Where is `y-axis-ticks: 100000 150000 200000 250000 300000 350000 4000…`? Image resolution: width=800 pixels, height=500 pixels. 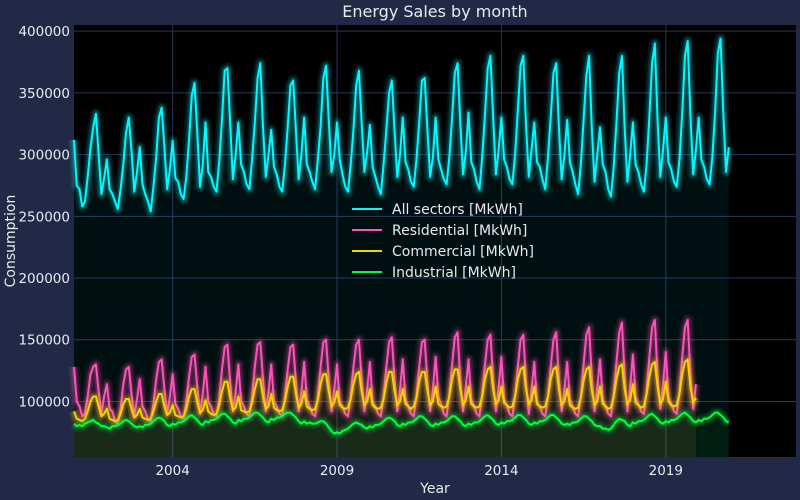
y-axis-ticks: 100000 150000 200000 250000 300000 350000 4000… is located at coordinates (44, 217).